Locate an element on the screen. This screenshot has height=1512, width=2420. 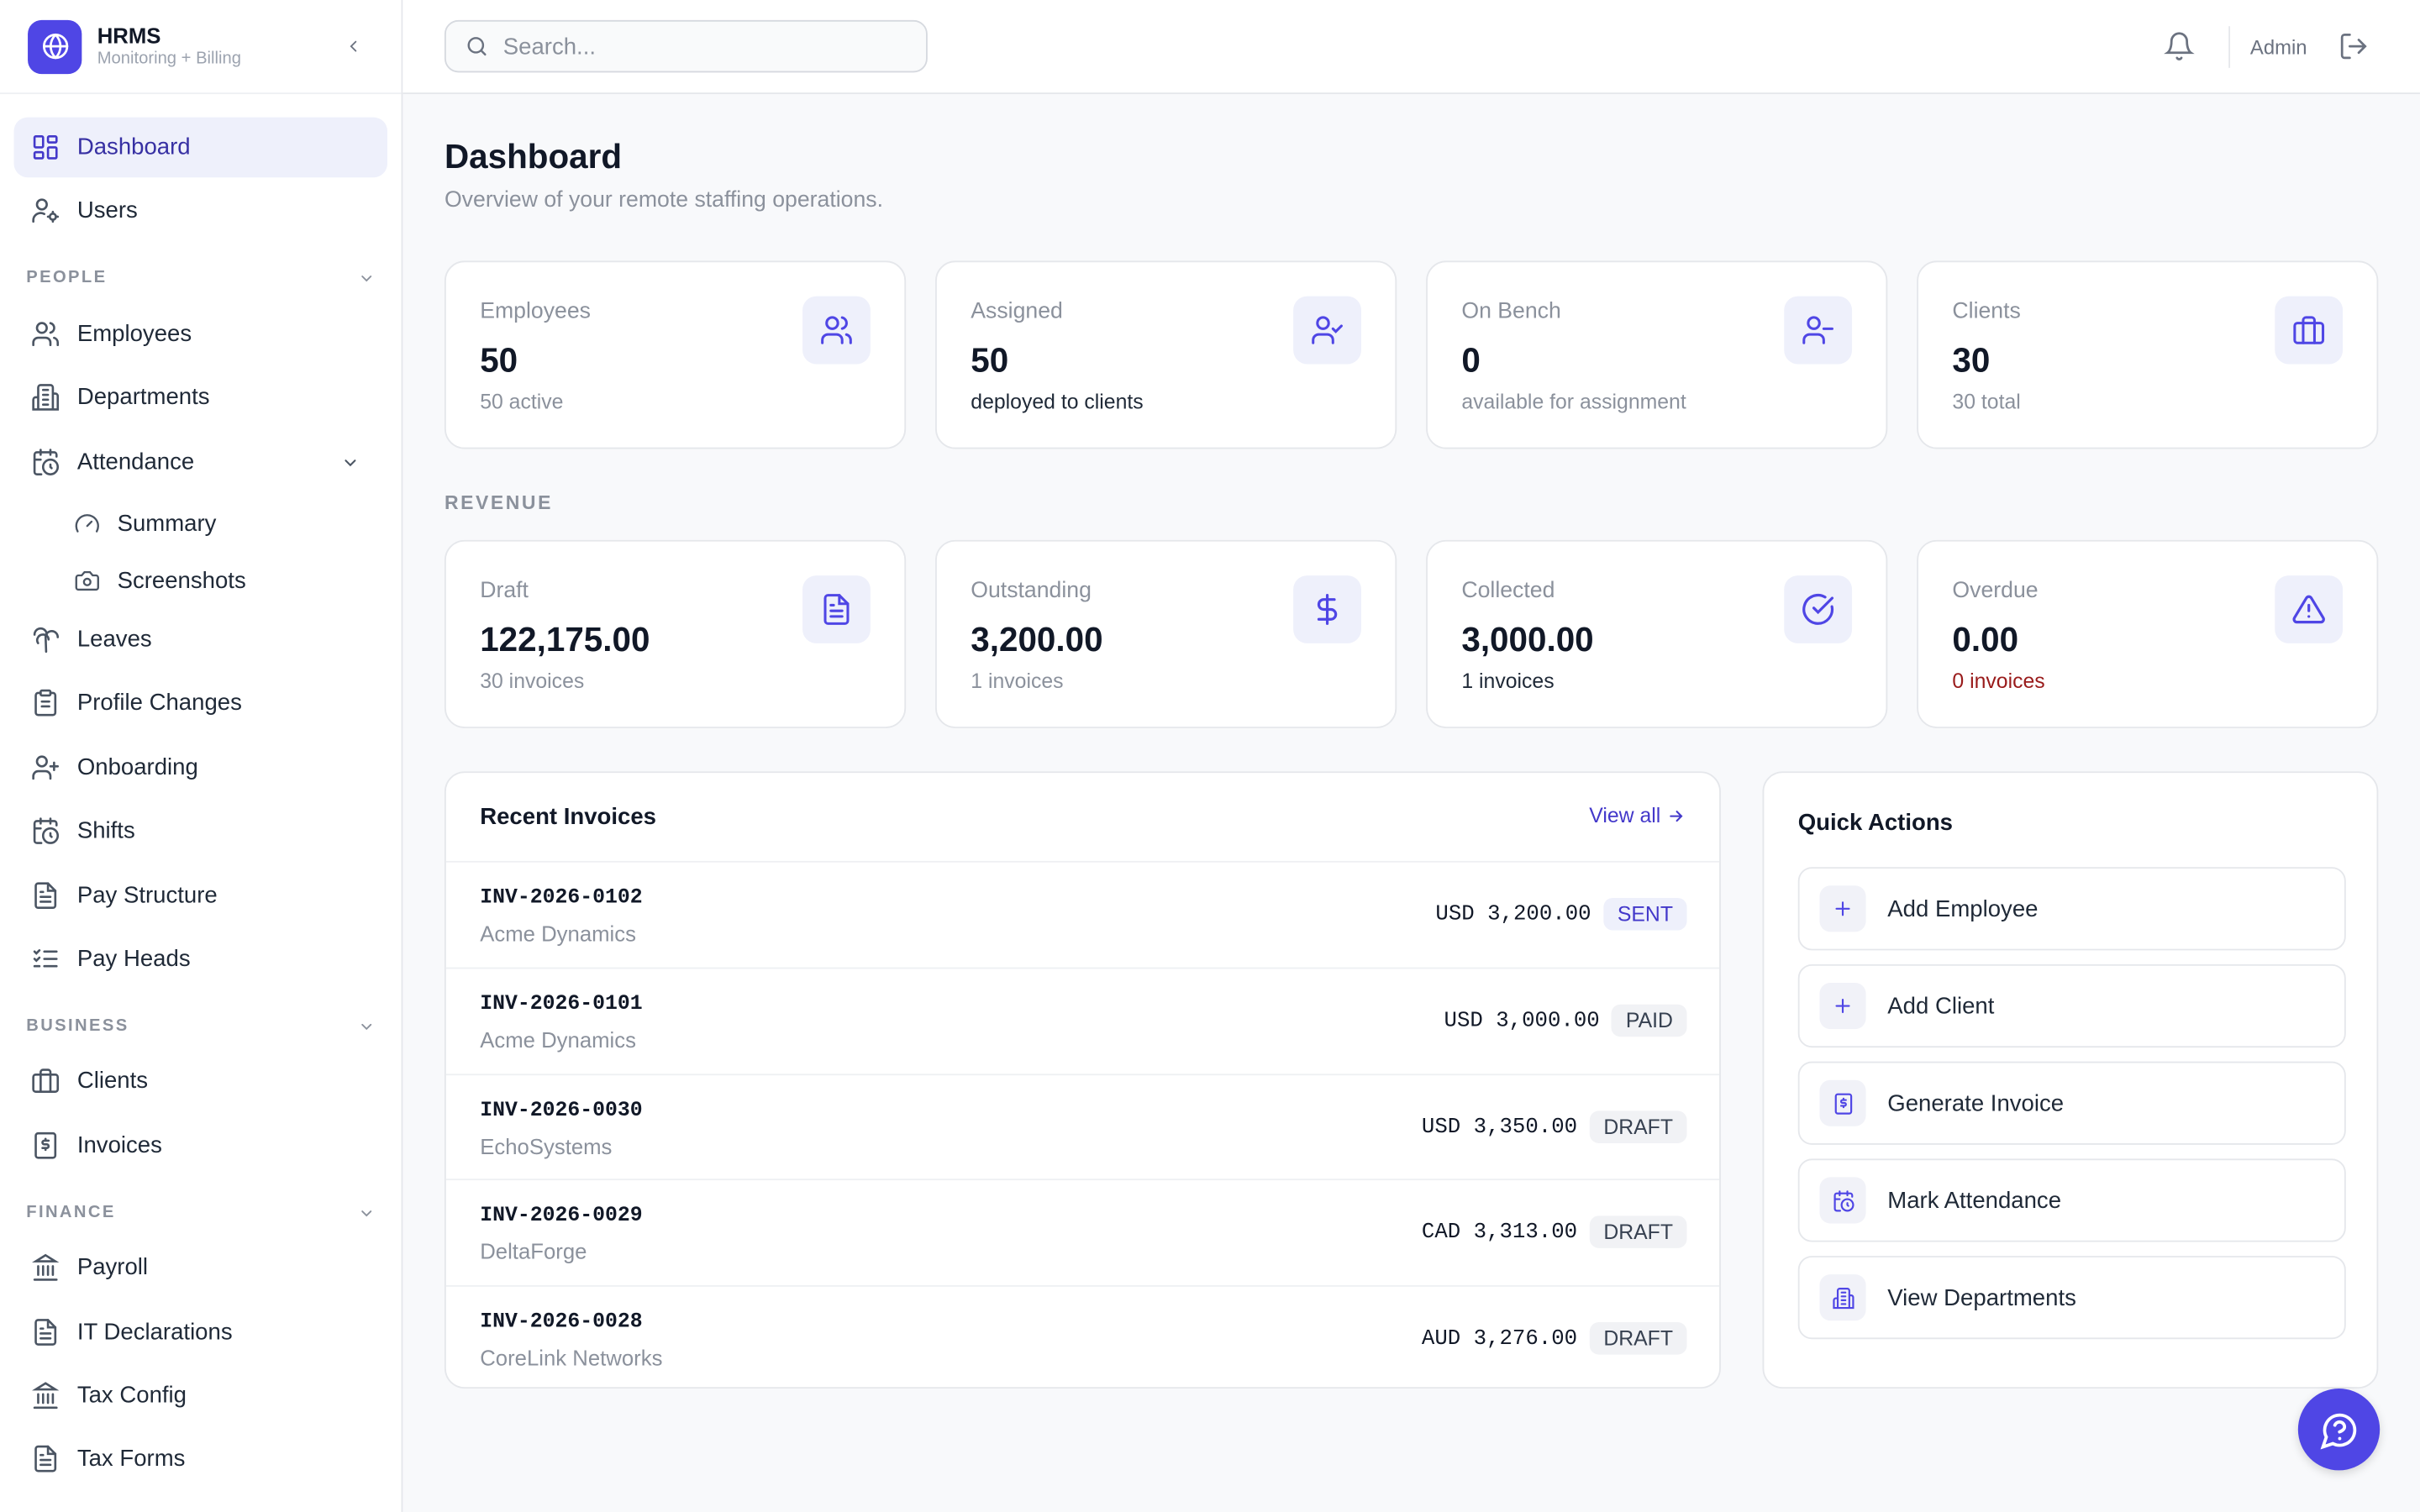
view-all-link: View all is located at coordinates (1637, 815).